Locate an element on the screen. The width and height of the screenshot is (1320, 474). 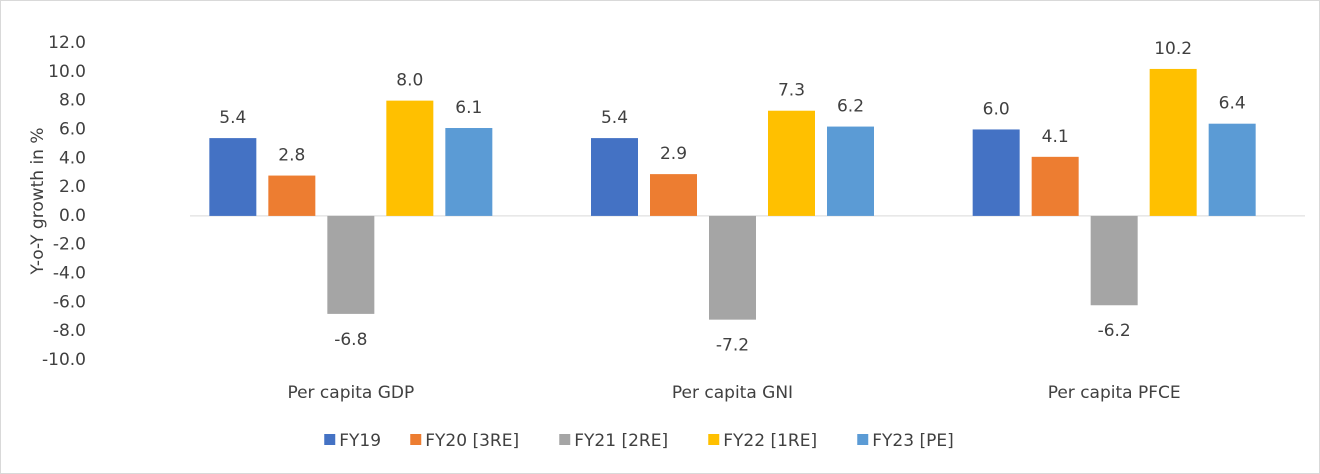
legend-label: FY19 is located at coordinates (360, 441).